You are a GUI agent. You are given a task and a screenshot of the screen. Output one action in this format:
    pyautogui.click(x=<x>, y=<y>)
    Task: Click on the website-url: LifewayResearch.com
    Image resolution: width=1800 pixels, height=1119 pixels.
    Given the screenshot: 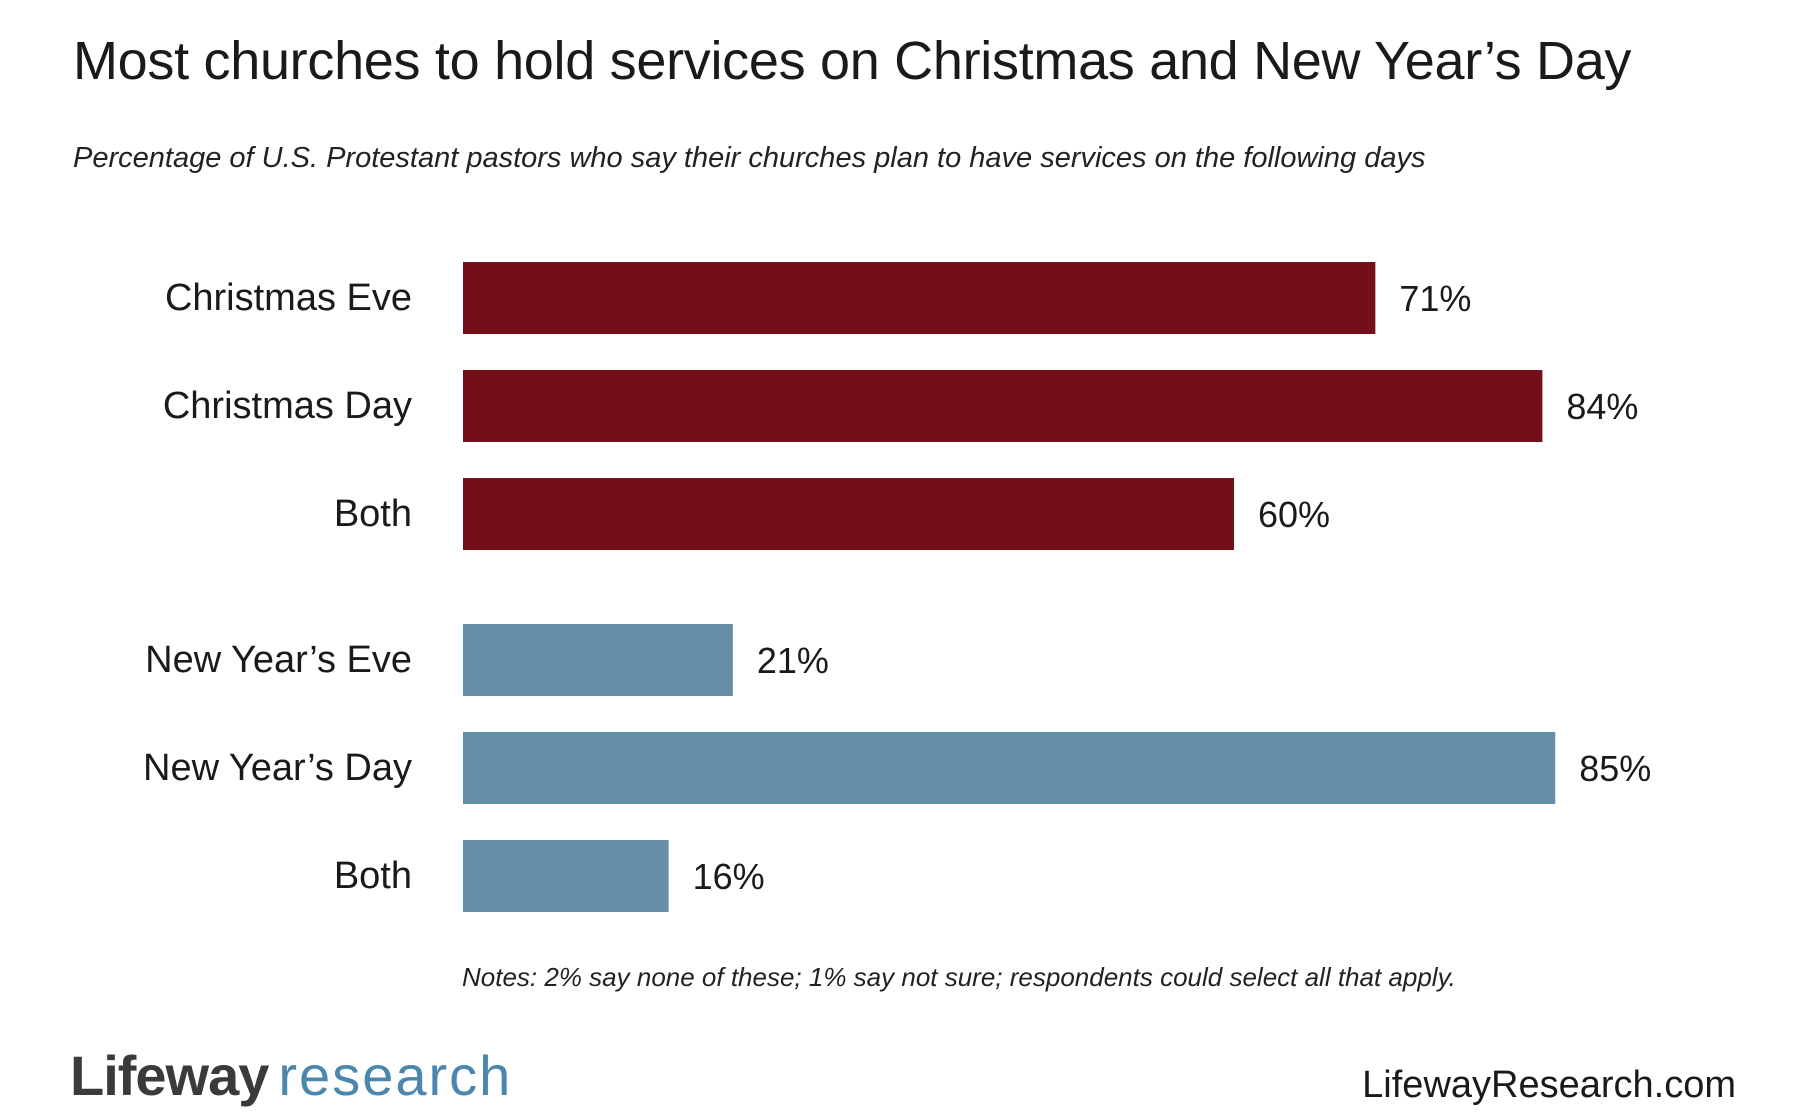 What is the action you would take?
    pyautogui.click(x=1549, y=1085)
    